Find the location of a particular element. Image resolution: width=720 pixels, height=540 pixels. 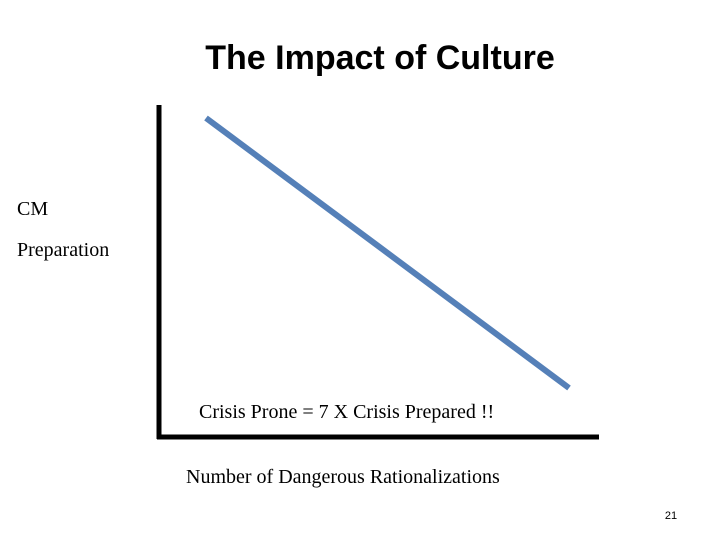

page-number: 21 is located at coordinates (671, 516).